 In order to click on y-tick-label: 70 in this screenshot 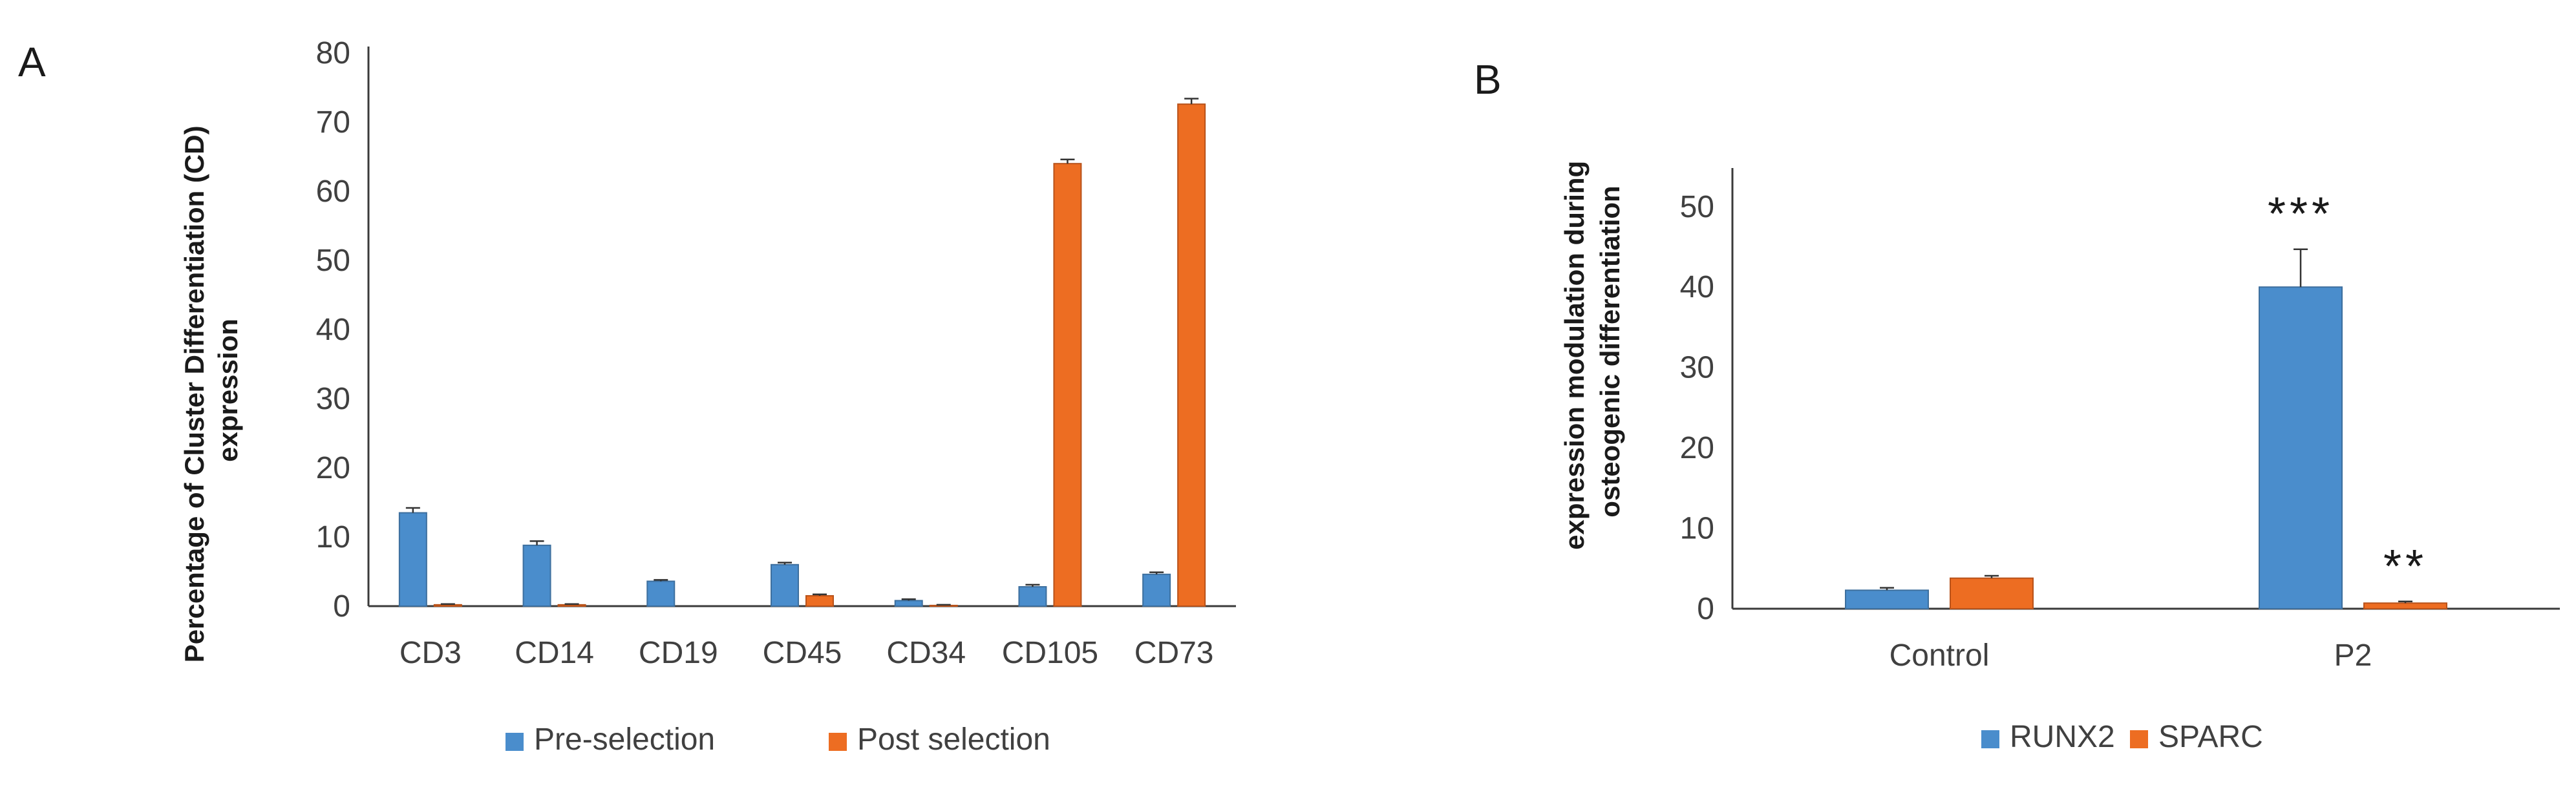, I will do `click(333, 123)`.